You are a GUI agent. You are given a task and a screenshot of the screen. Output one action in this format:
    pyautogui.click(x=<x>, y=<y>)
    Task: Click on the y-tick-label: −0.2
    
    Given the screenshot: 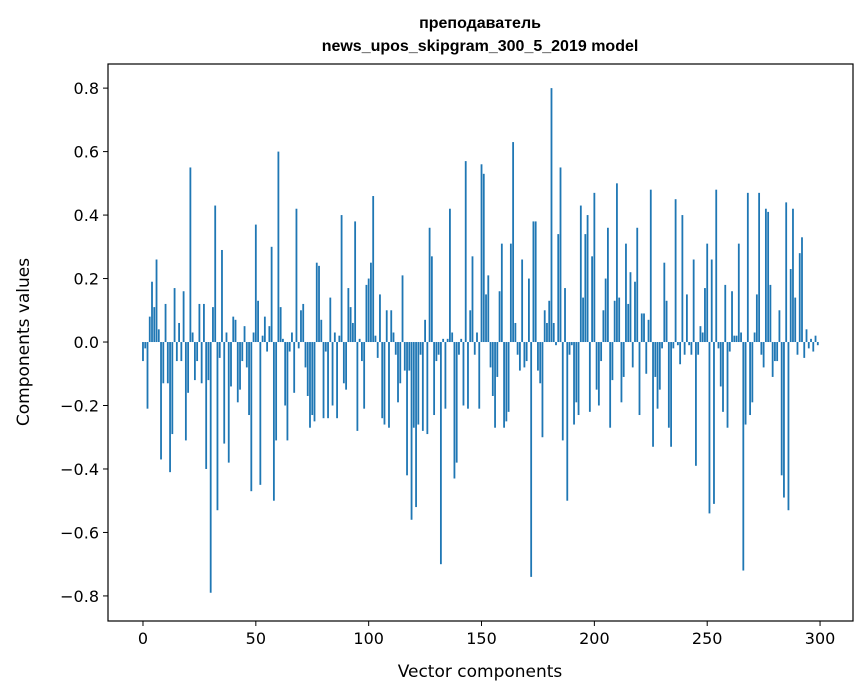 What is the action you would take?
    pyautogui.click(x=79, y=405)
    